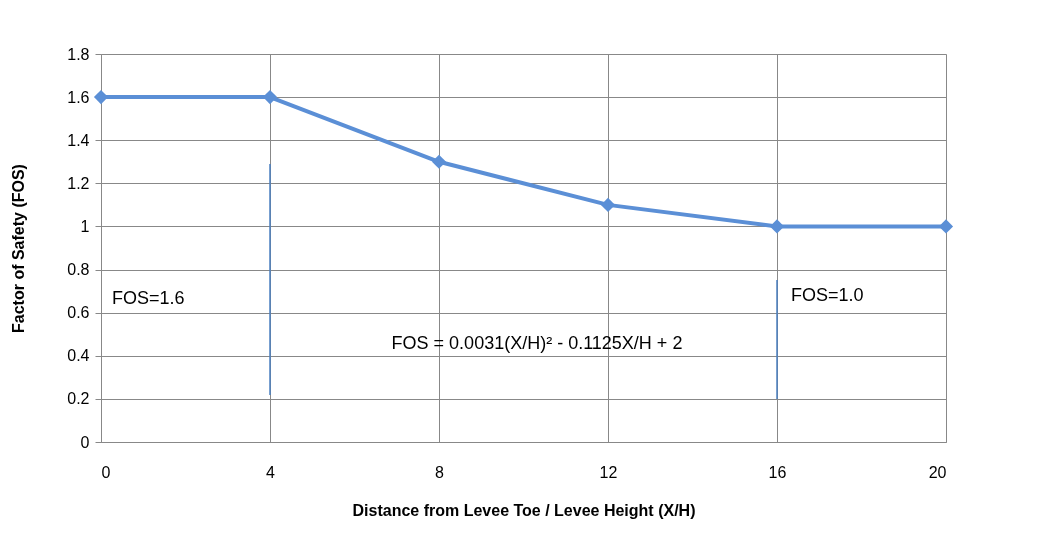 Image resolution: width=1050 pixels, height=546 pixels. What do you see at coordinates (937, 472) in the screenshot?
I see `x-tick-label: 20` at bounding box center [937, 472].